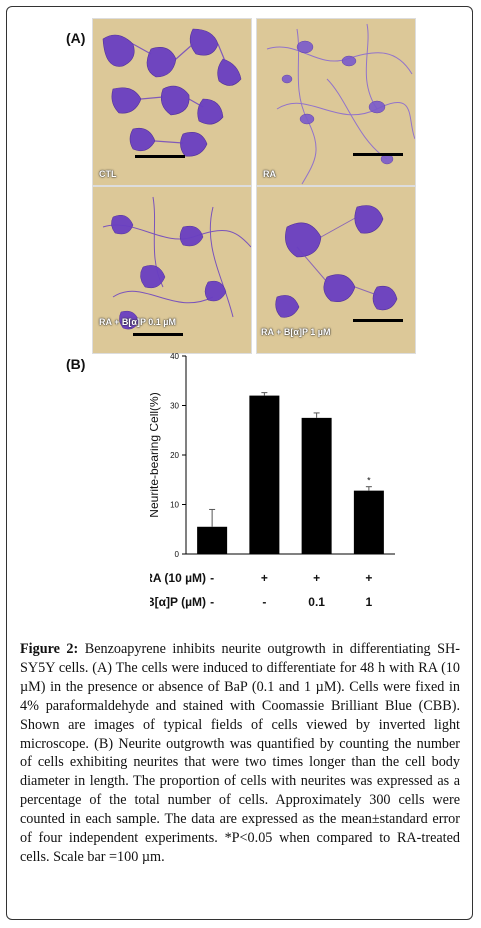 The image size is (481, 928). What do you see at coordinates (178, 602) in the screenshot?
I see `condition-row-label: B[α]P (µM)` at bounding box center [178, 602].